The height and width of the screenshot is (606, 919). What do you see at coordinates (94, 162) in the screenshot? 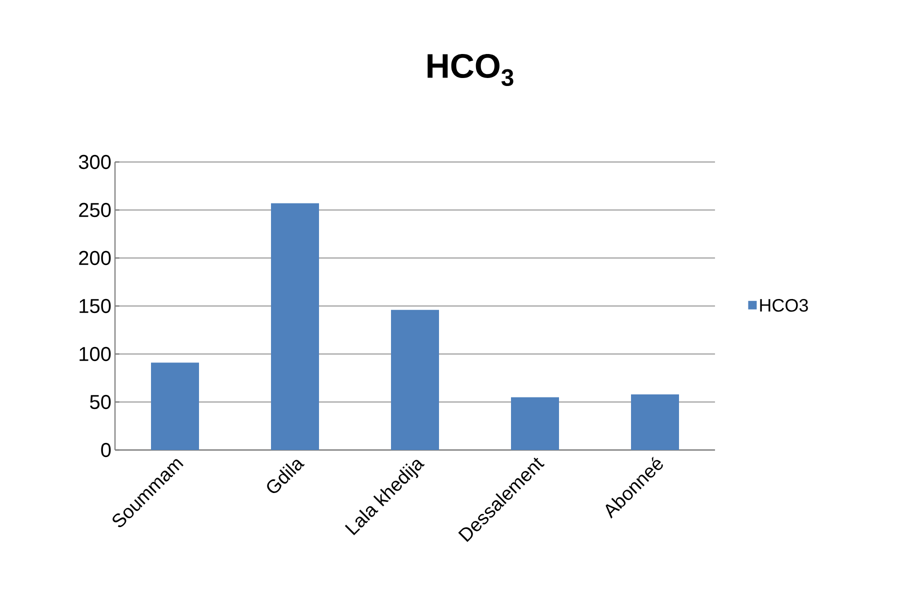
I see `y-tick-label: 300` at bounding box center [94, 162].